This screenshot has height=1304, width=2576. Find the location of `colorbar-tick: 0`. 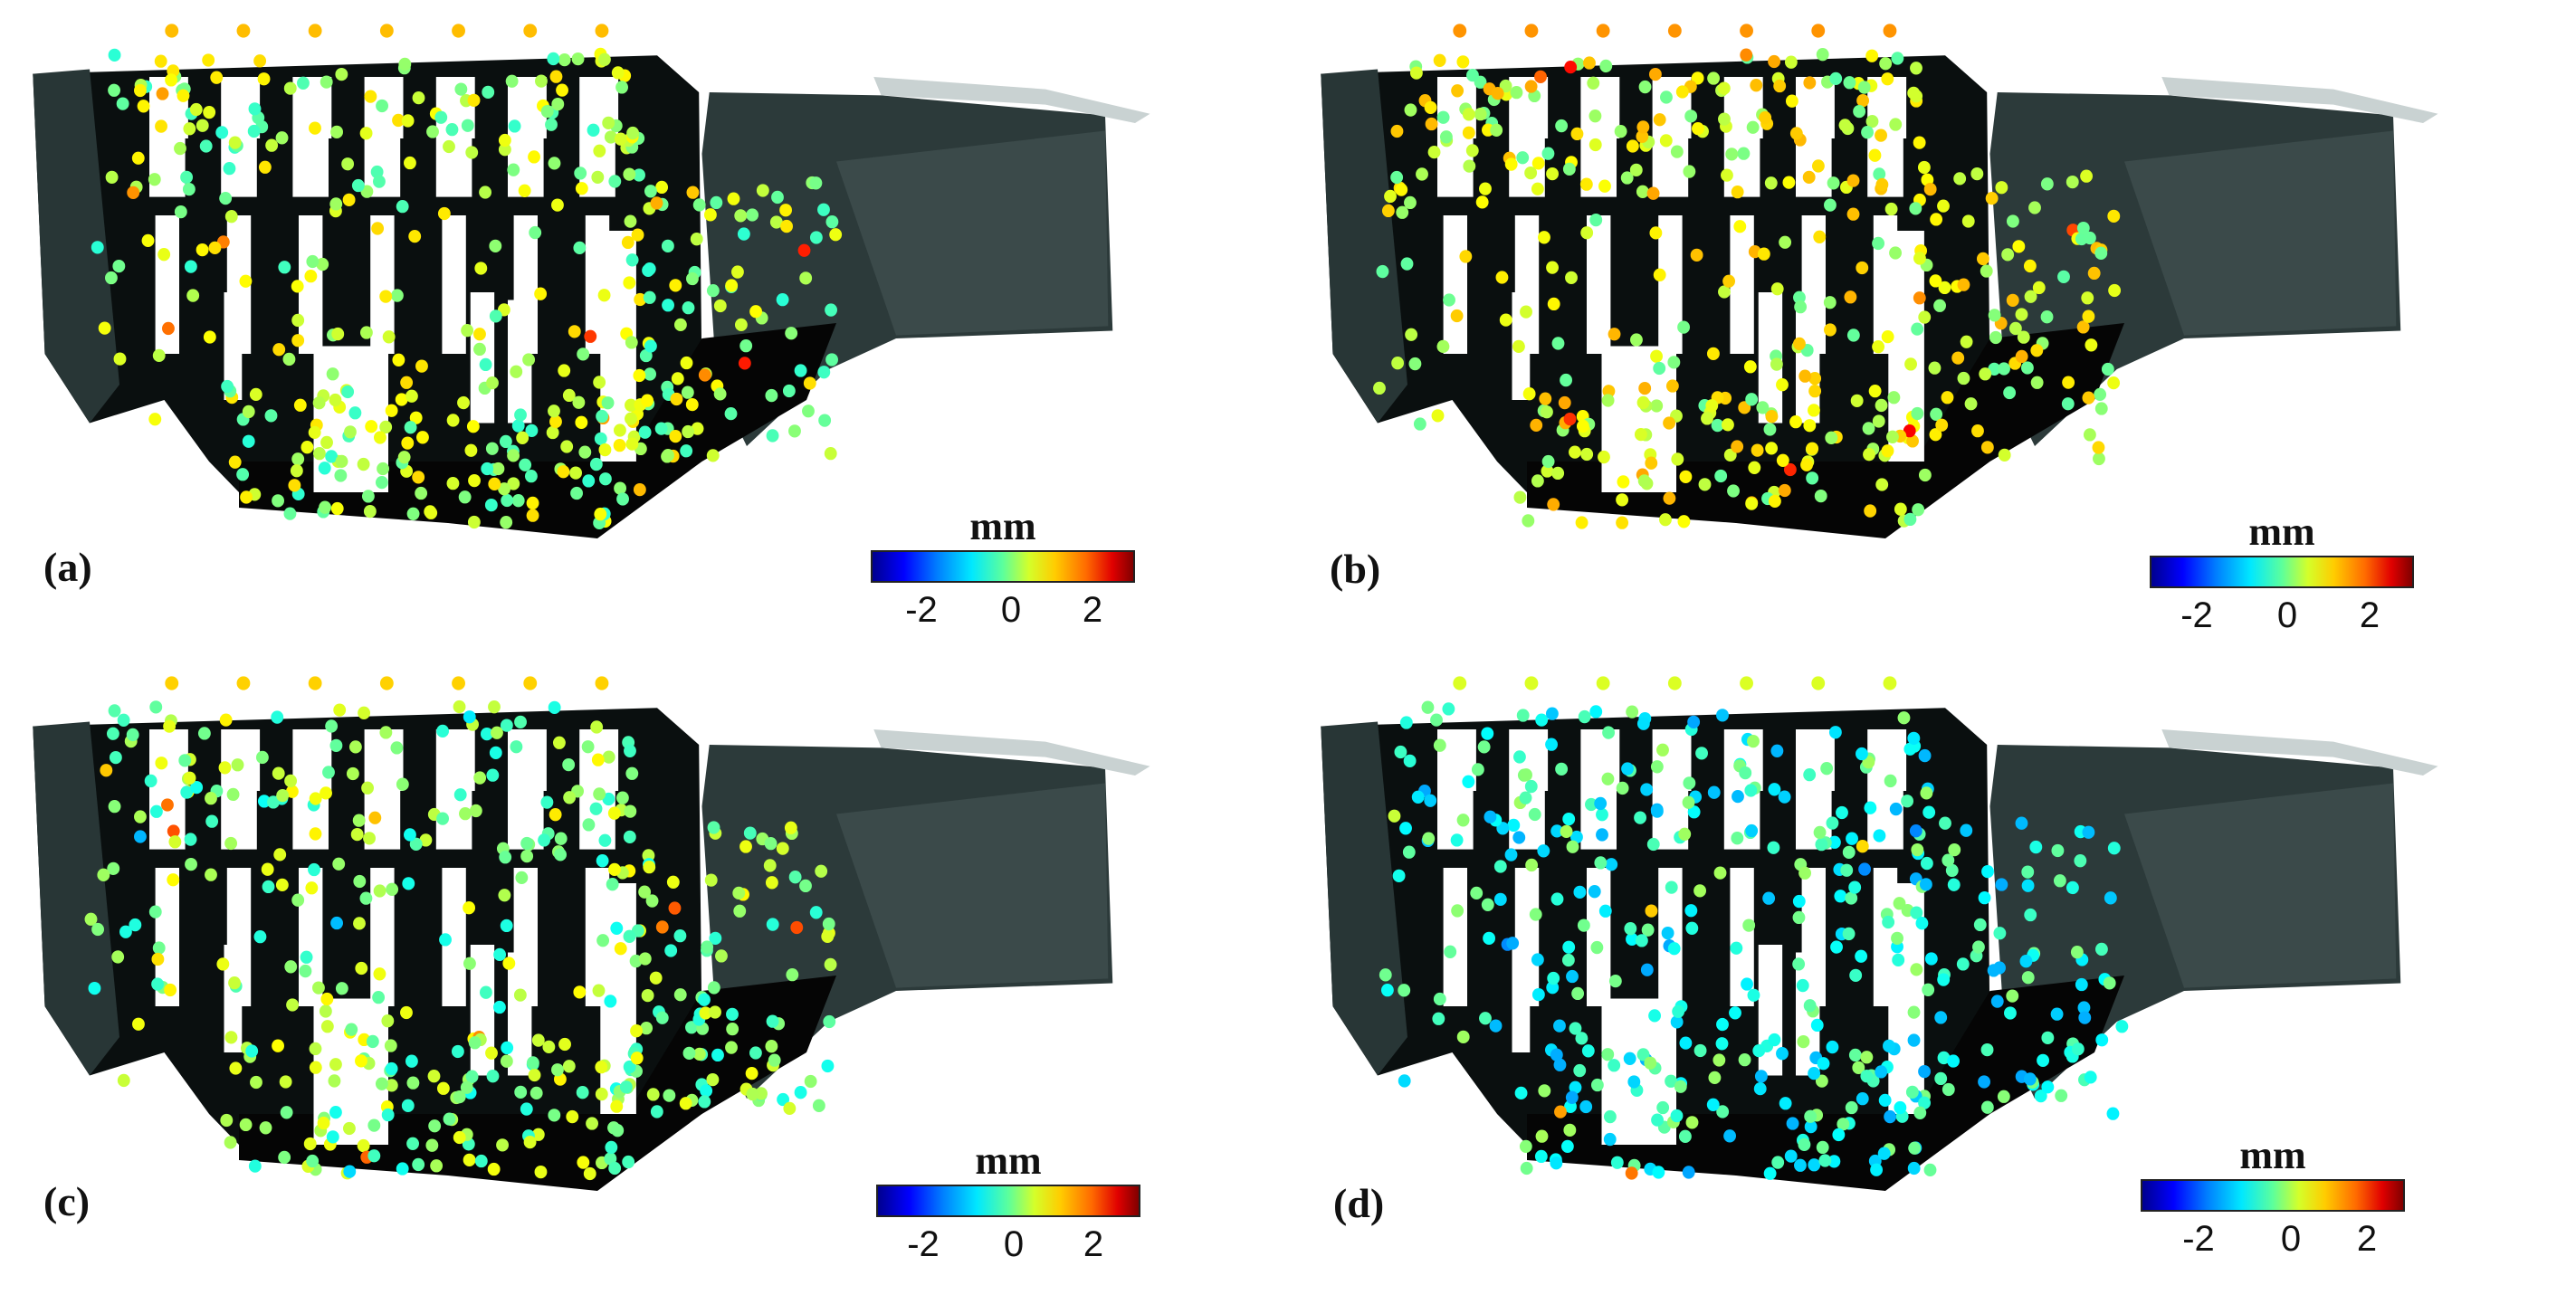

colorbar-tick: 0 is located at coordinates (2287, 615).